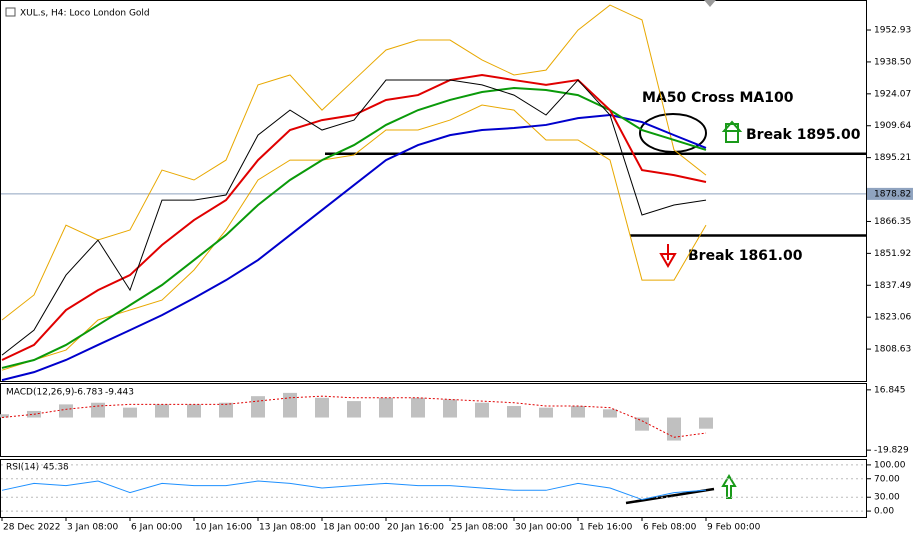 The height and width of the screenshot is (539, 914). I want to click on last-price-label: 1878.82, so click(892, 194).